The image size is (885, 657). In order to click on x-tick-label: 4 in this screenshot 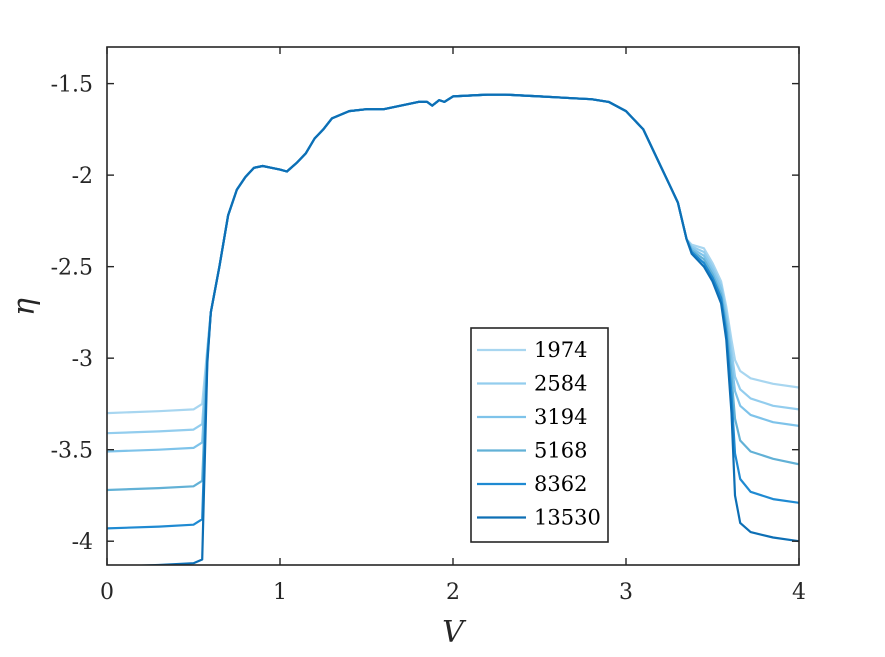, I will do `click(799, 592)`.